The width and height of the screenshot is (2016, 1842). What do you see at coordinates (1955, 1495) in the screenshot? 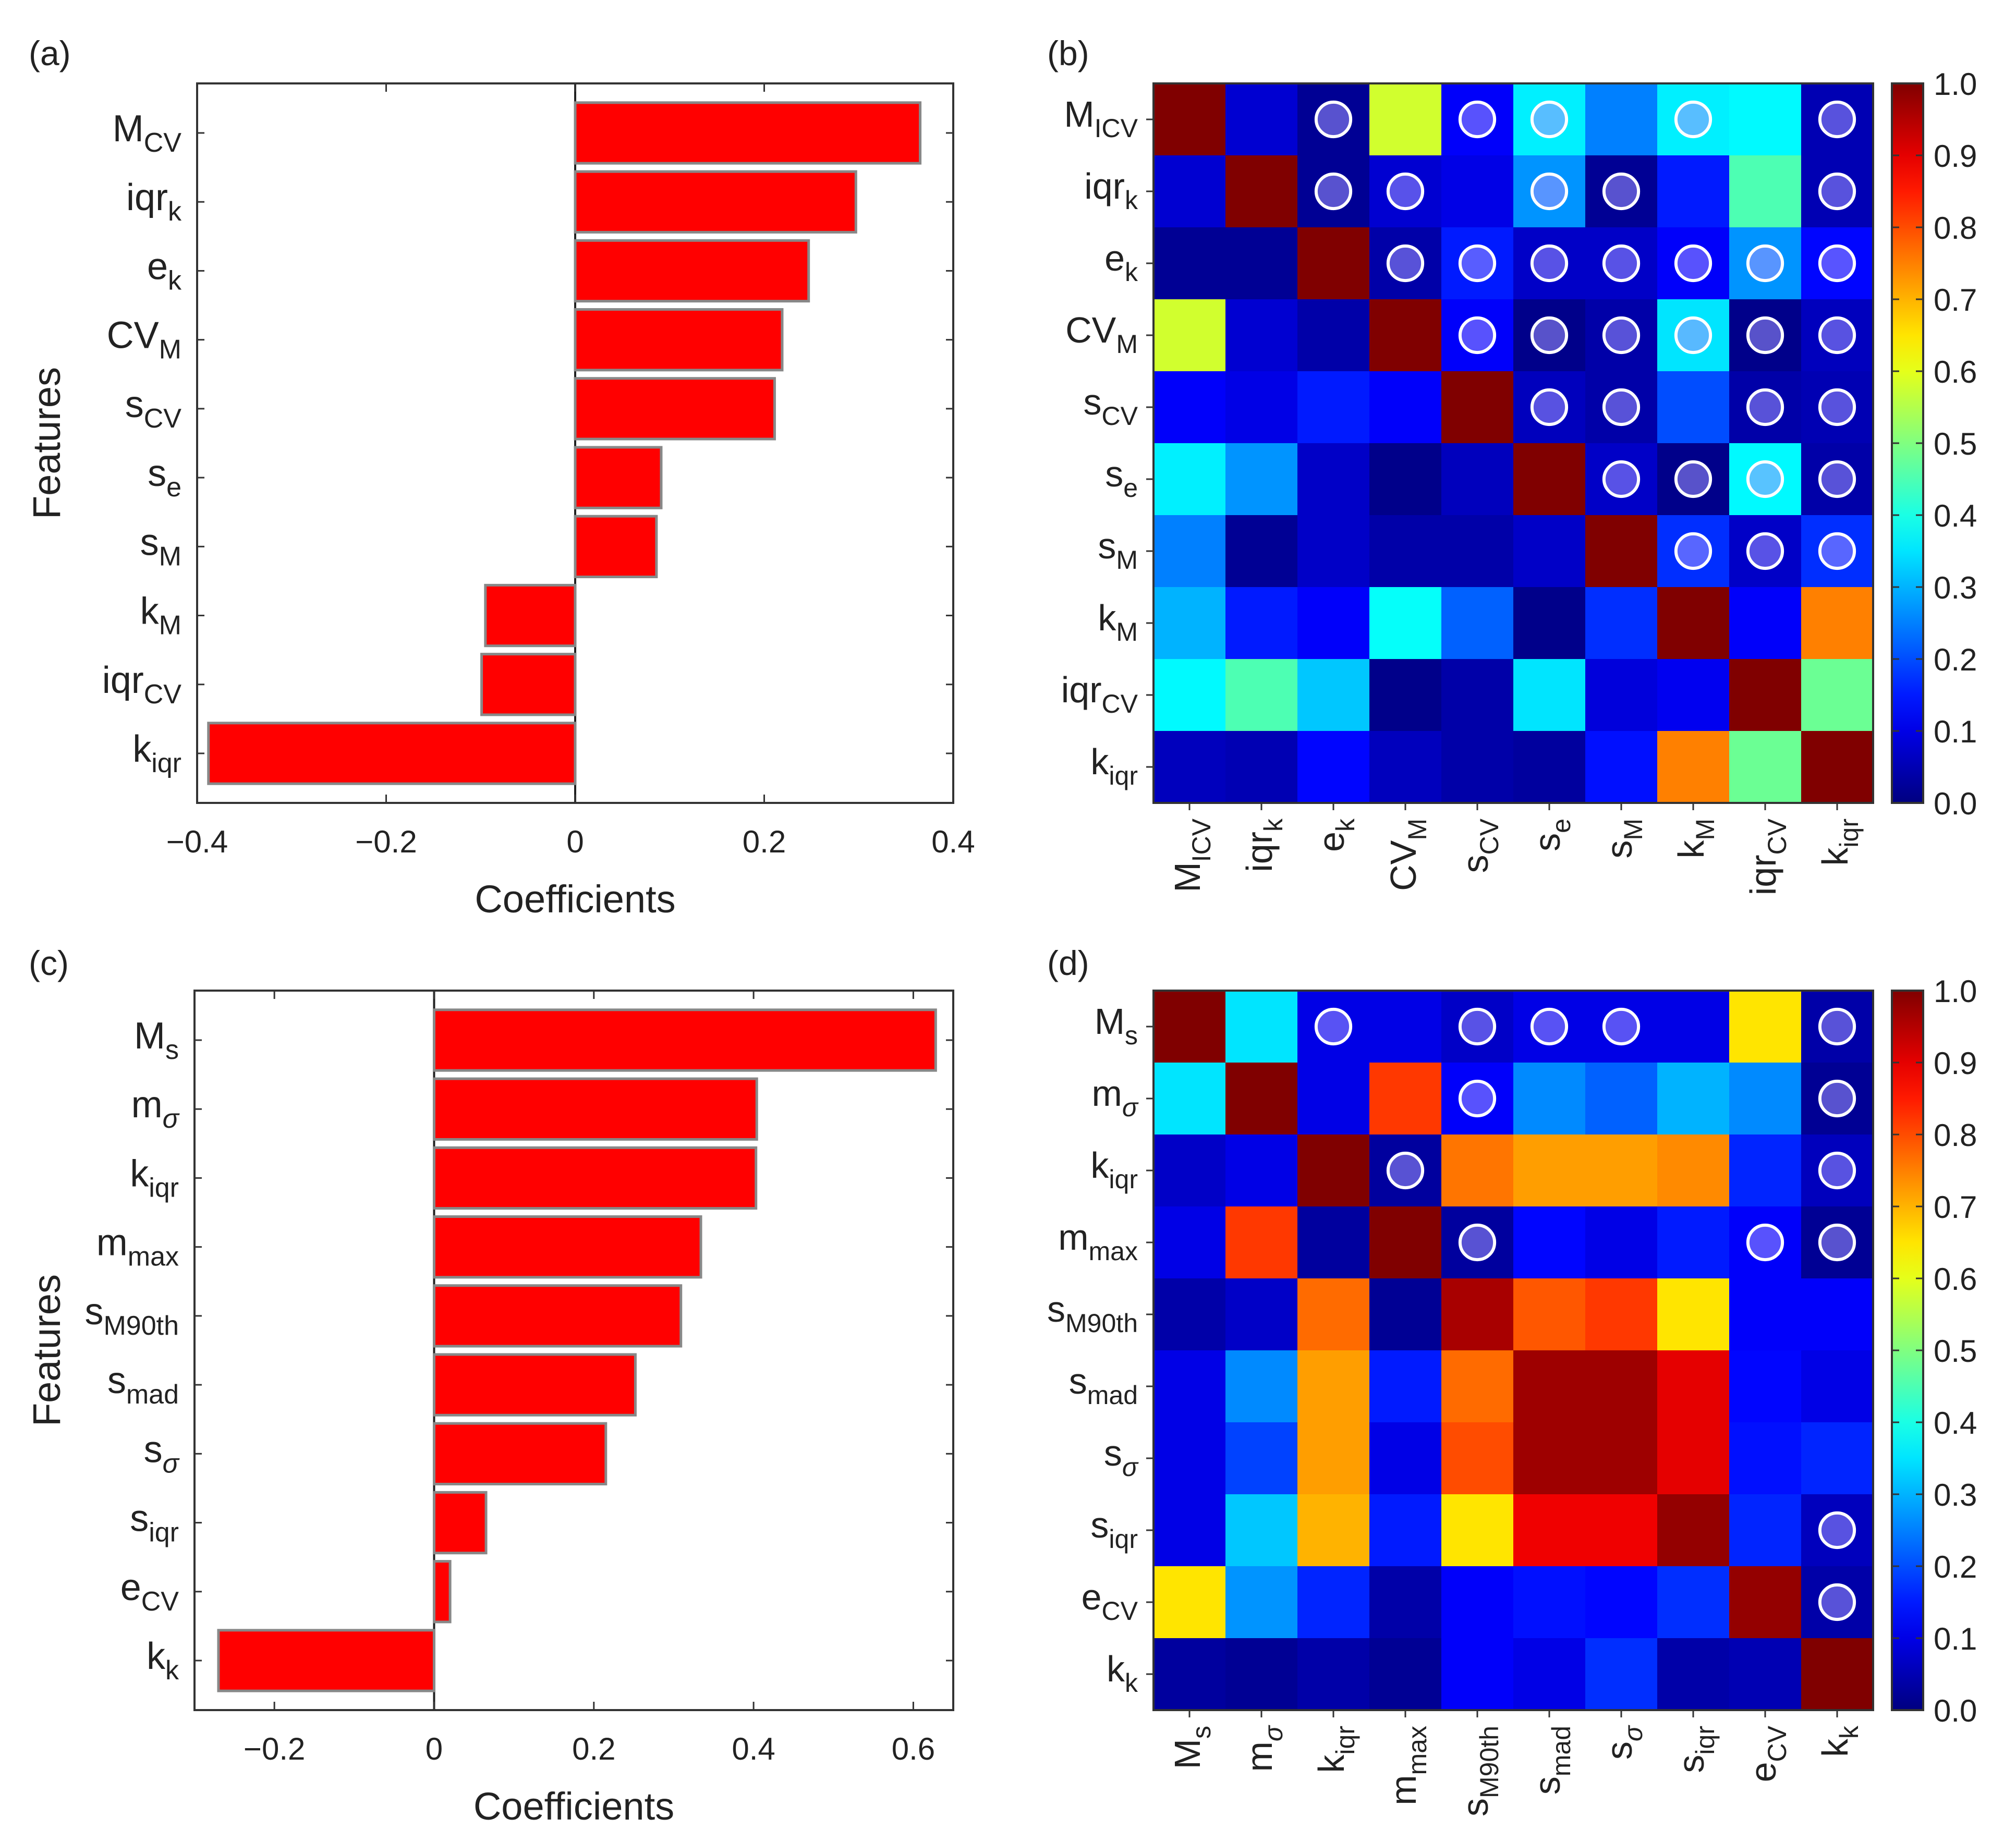
I see `colorbar-d-tick-label: 0.3` at bounding box center [1955, 1495].